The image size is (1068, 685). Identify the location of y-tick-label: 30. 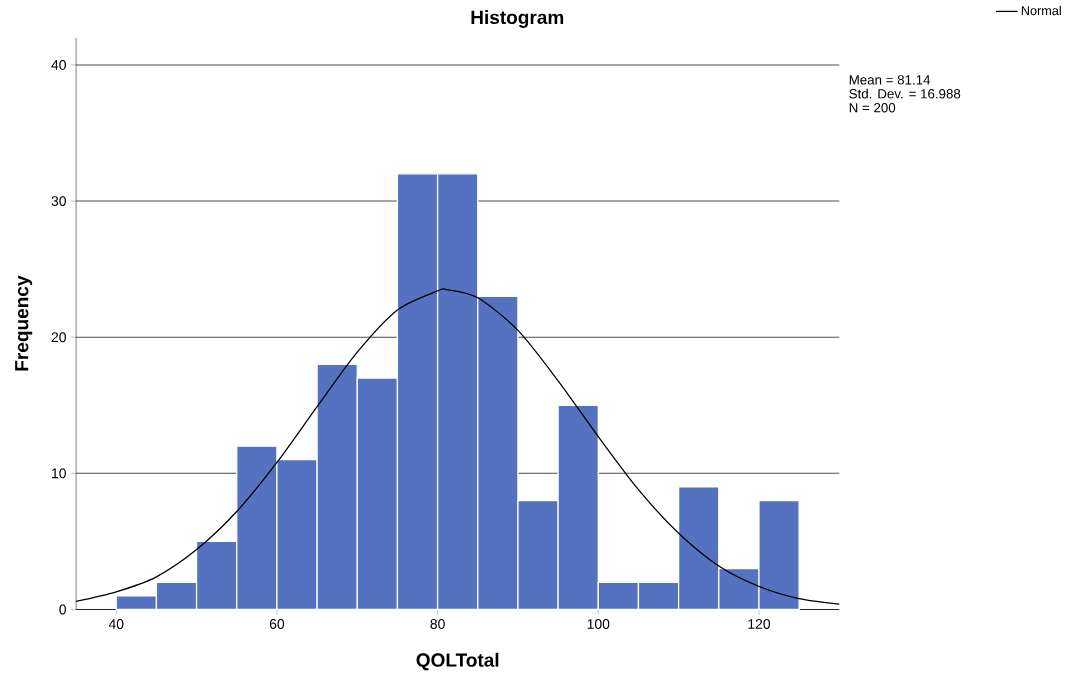
(58, 201).